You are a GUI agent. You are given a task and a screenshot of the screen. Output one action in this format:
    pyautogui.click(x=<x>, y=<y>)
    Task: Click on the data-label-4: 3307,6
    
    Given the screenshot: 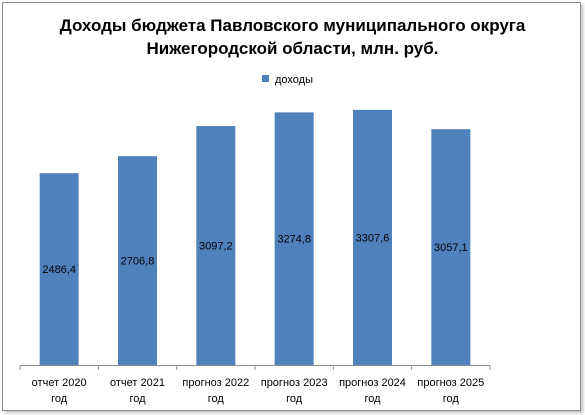 What is the action you would take?
    pyautogui.click(x=373, y=238)
    